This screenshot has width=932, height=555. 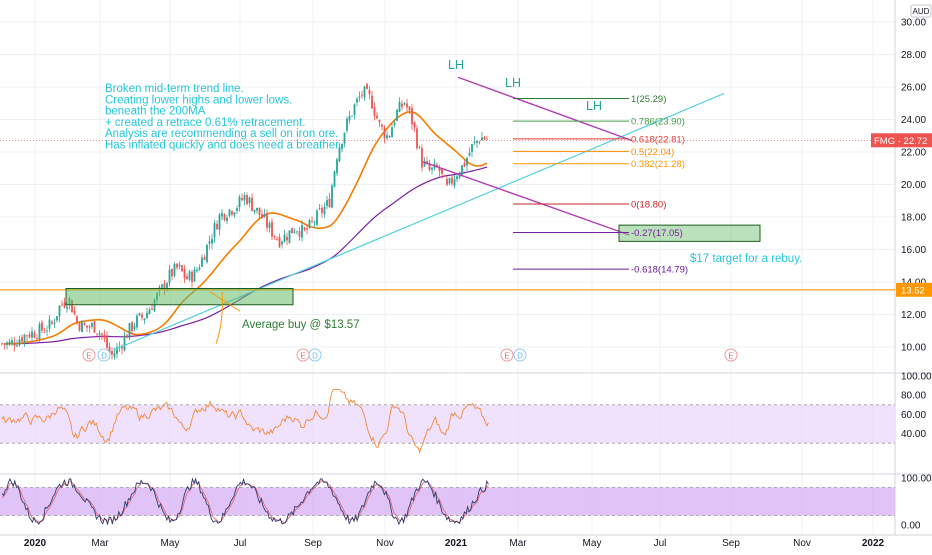 What do you see at coordinates (911, 526) in the screenshot?
I see `stoch-axis-tick: 0.00` at bounding box center [911, 526].